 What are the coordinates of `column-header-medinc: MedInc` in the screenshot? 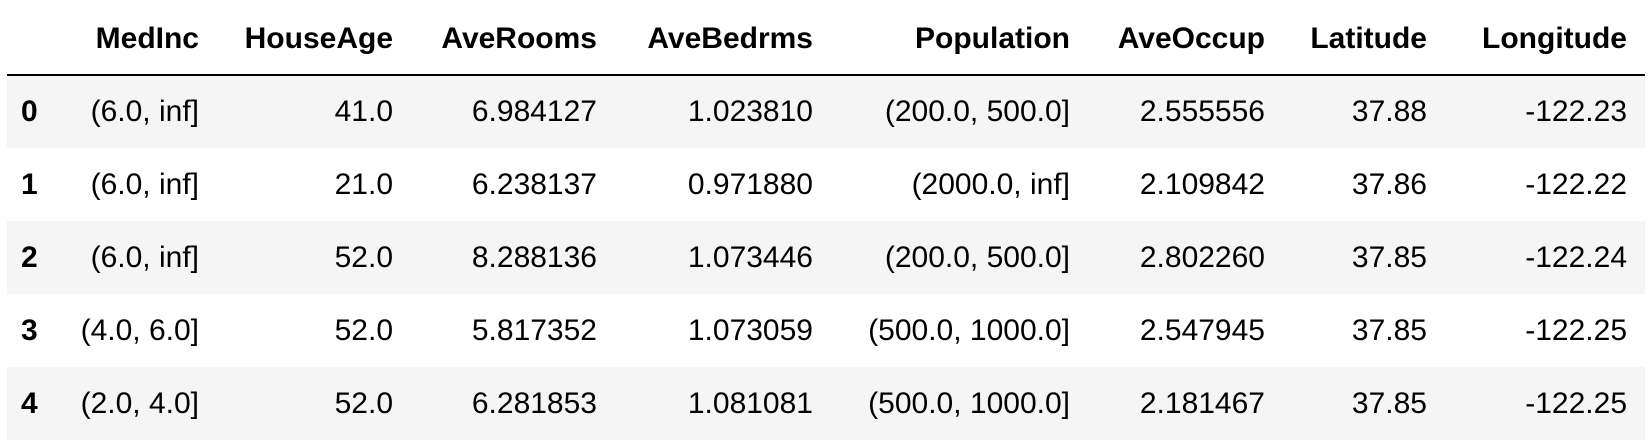 It's located at (142, 40).